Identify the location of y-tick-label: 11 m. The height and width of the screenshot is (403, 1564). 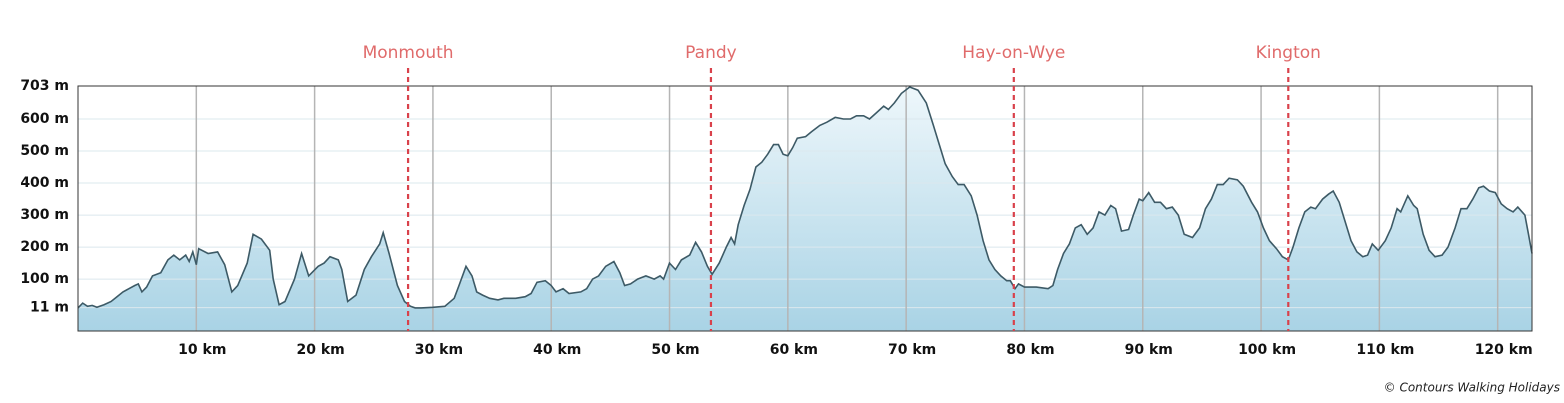
(49, 308).